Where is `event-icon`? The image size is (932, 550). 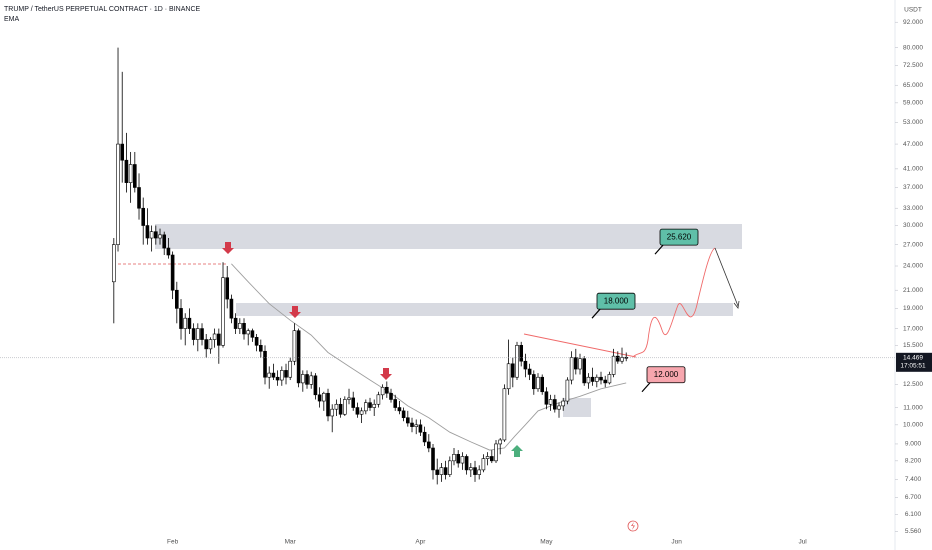 event-icon is located at coordinates (633, 526).